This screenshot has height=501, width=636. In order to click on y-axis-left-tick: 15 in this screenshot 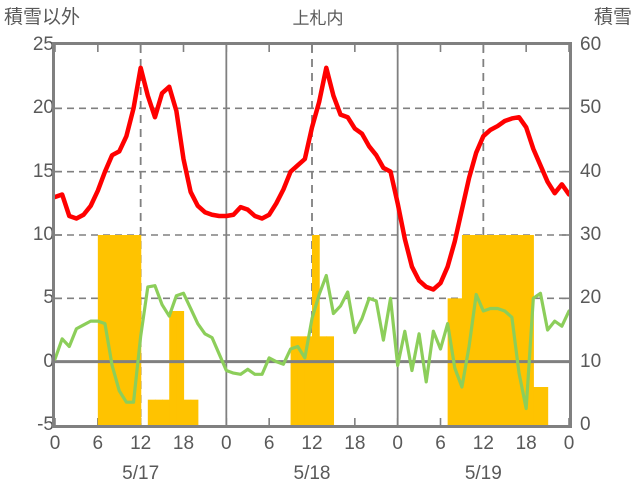, I will do `click(43, 171)`.